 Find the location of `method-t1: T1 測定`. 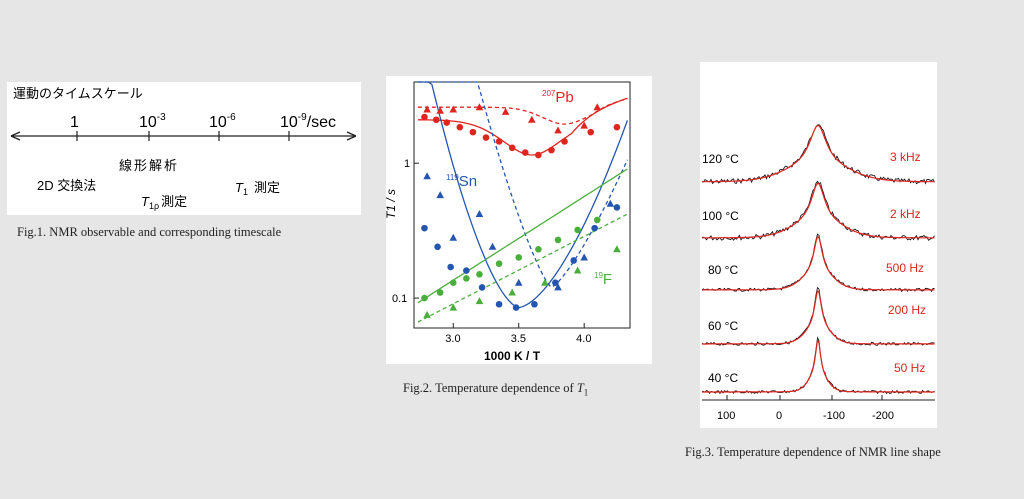

method-t1: T1 測定 is located at coordinates (257, 188).